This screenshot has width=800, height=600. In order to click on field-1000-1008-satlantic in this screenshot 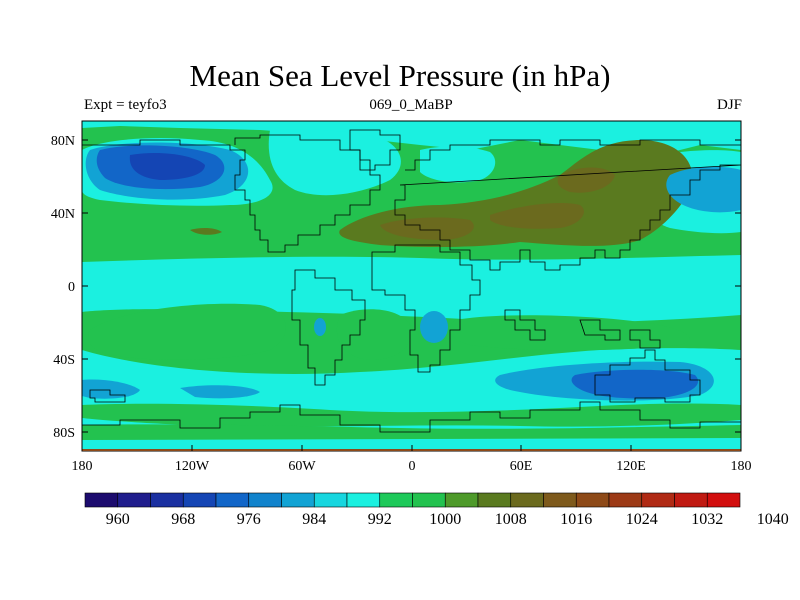, I will do `click(373, 334)`.